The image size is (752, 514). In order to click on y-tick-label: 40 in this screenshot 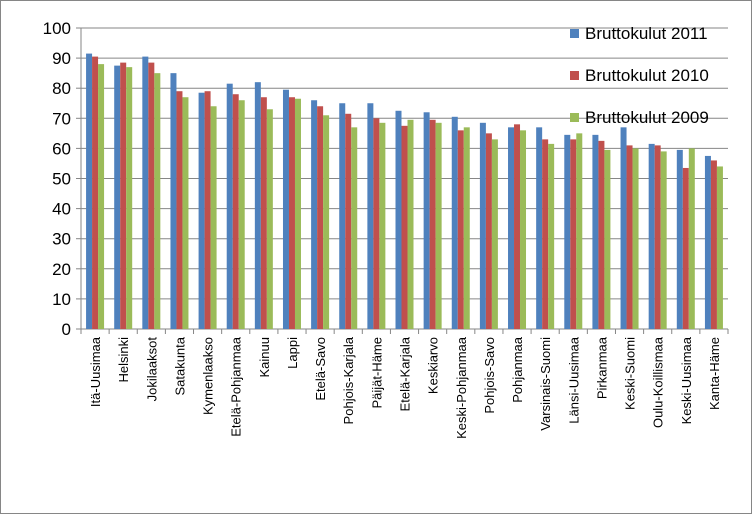, I will do `click(61, 209)`.